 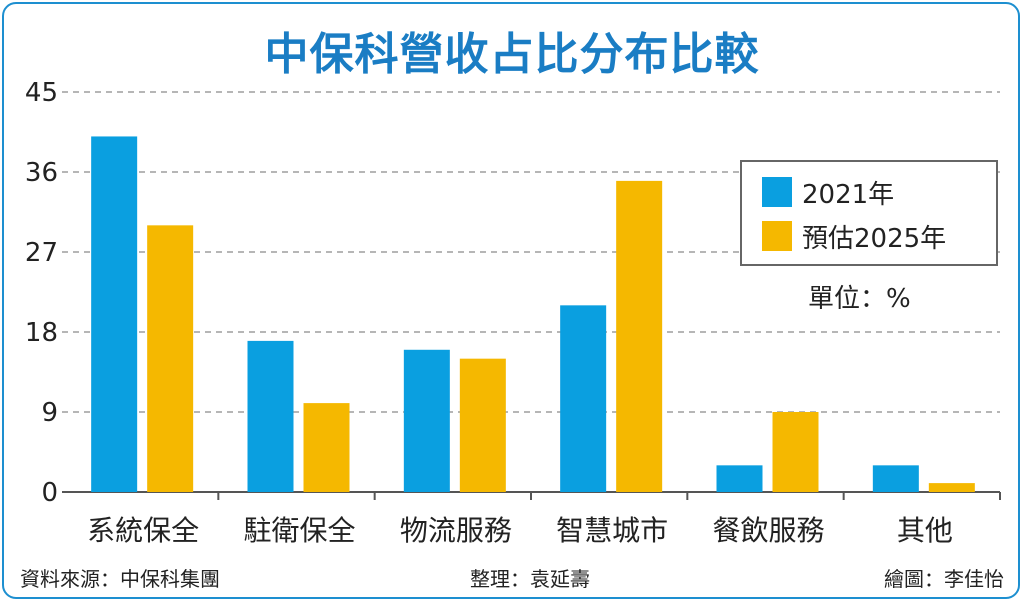 What do you see at coordinates (777, 192) in the screenshot?
I see `legend-swatch-2021` at bounding box center [777, 192].